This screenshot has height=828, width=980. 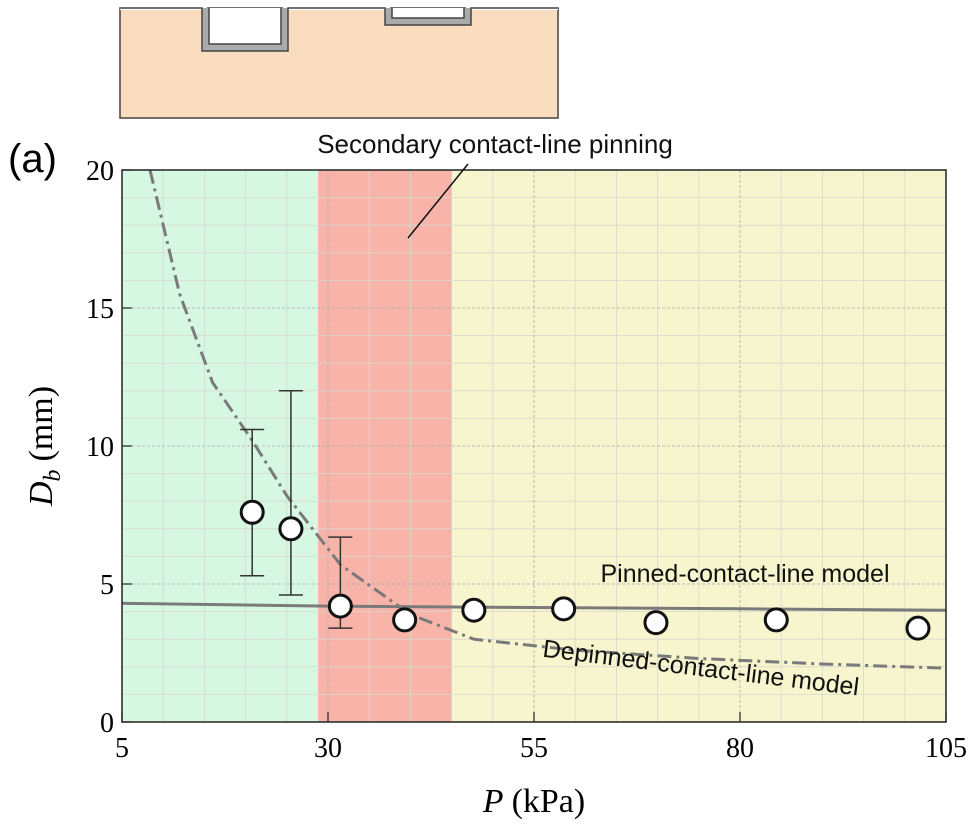 I want to click on annotation-leader, so click(x=438, y=201).